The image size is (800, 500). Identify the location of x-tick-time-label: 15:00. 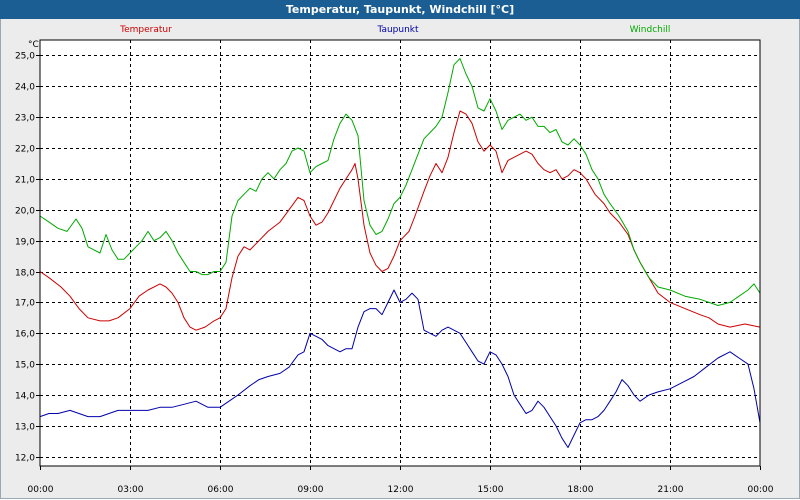
(491, 490).